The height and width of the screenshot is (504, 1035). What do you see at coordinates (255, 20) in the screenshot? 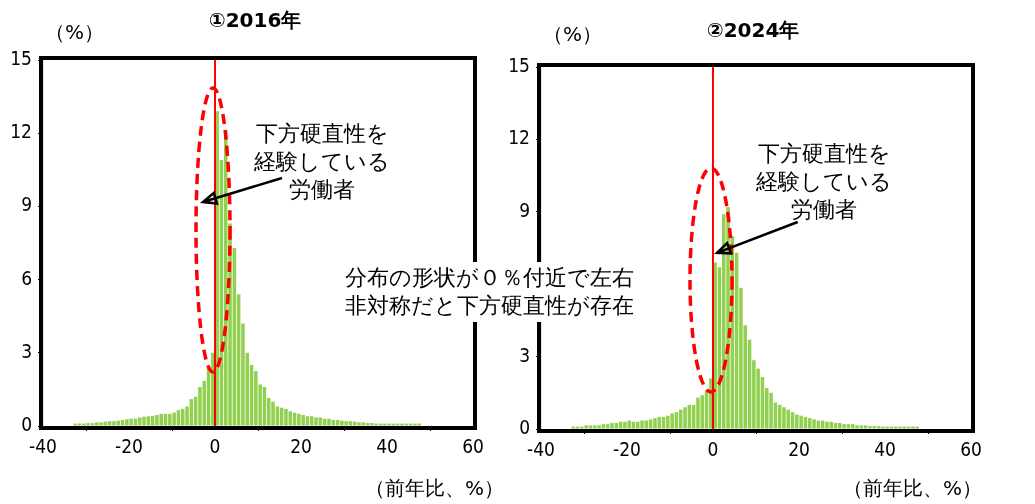
I see `chart-title: ①2016年` at bounding box center [255, 20].